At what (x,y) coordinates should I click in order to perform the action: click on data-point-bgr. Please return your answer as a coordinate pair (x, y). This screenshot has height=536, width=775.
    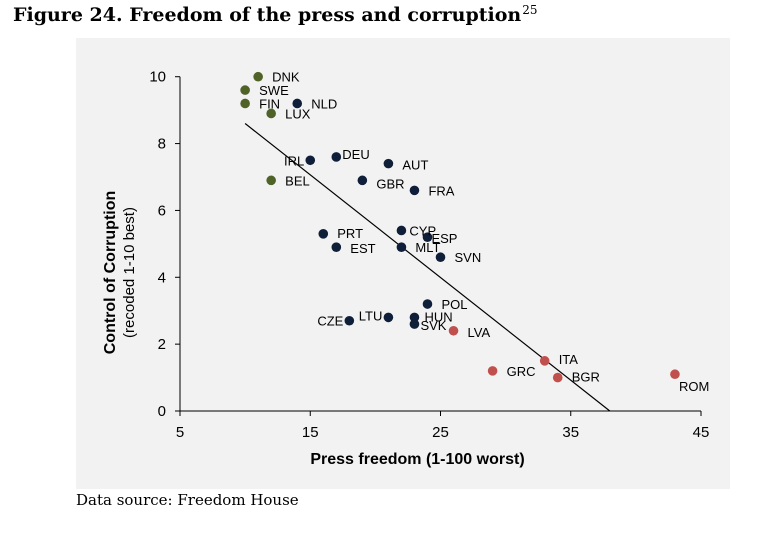
    Looking at the image, I should click on (557, 377).